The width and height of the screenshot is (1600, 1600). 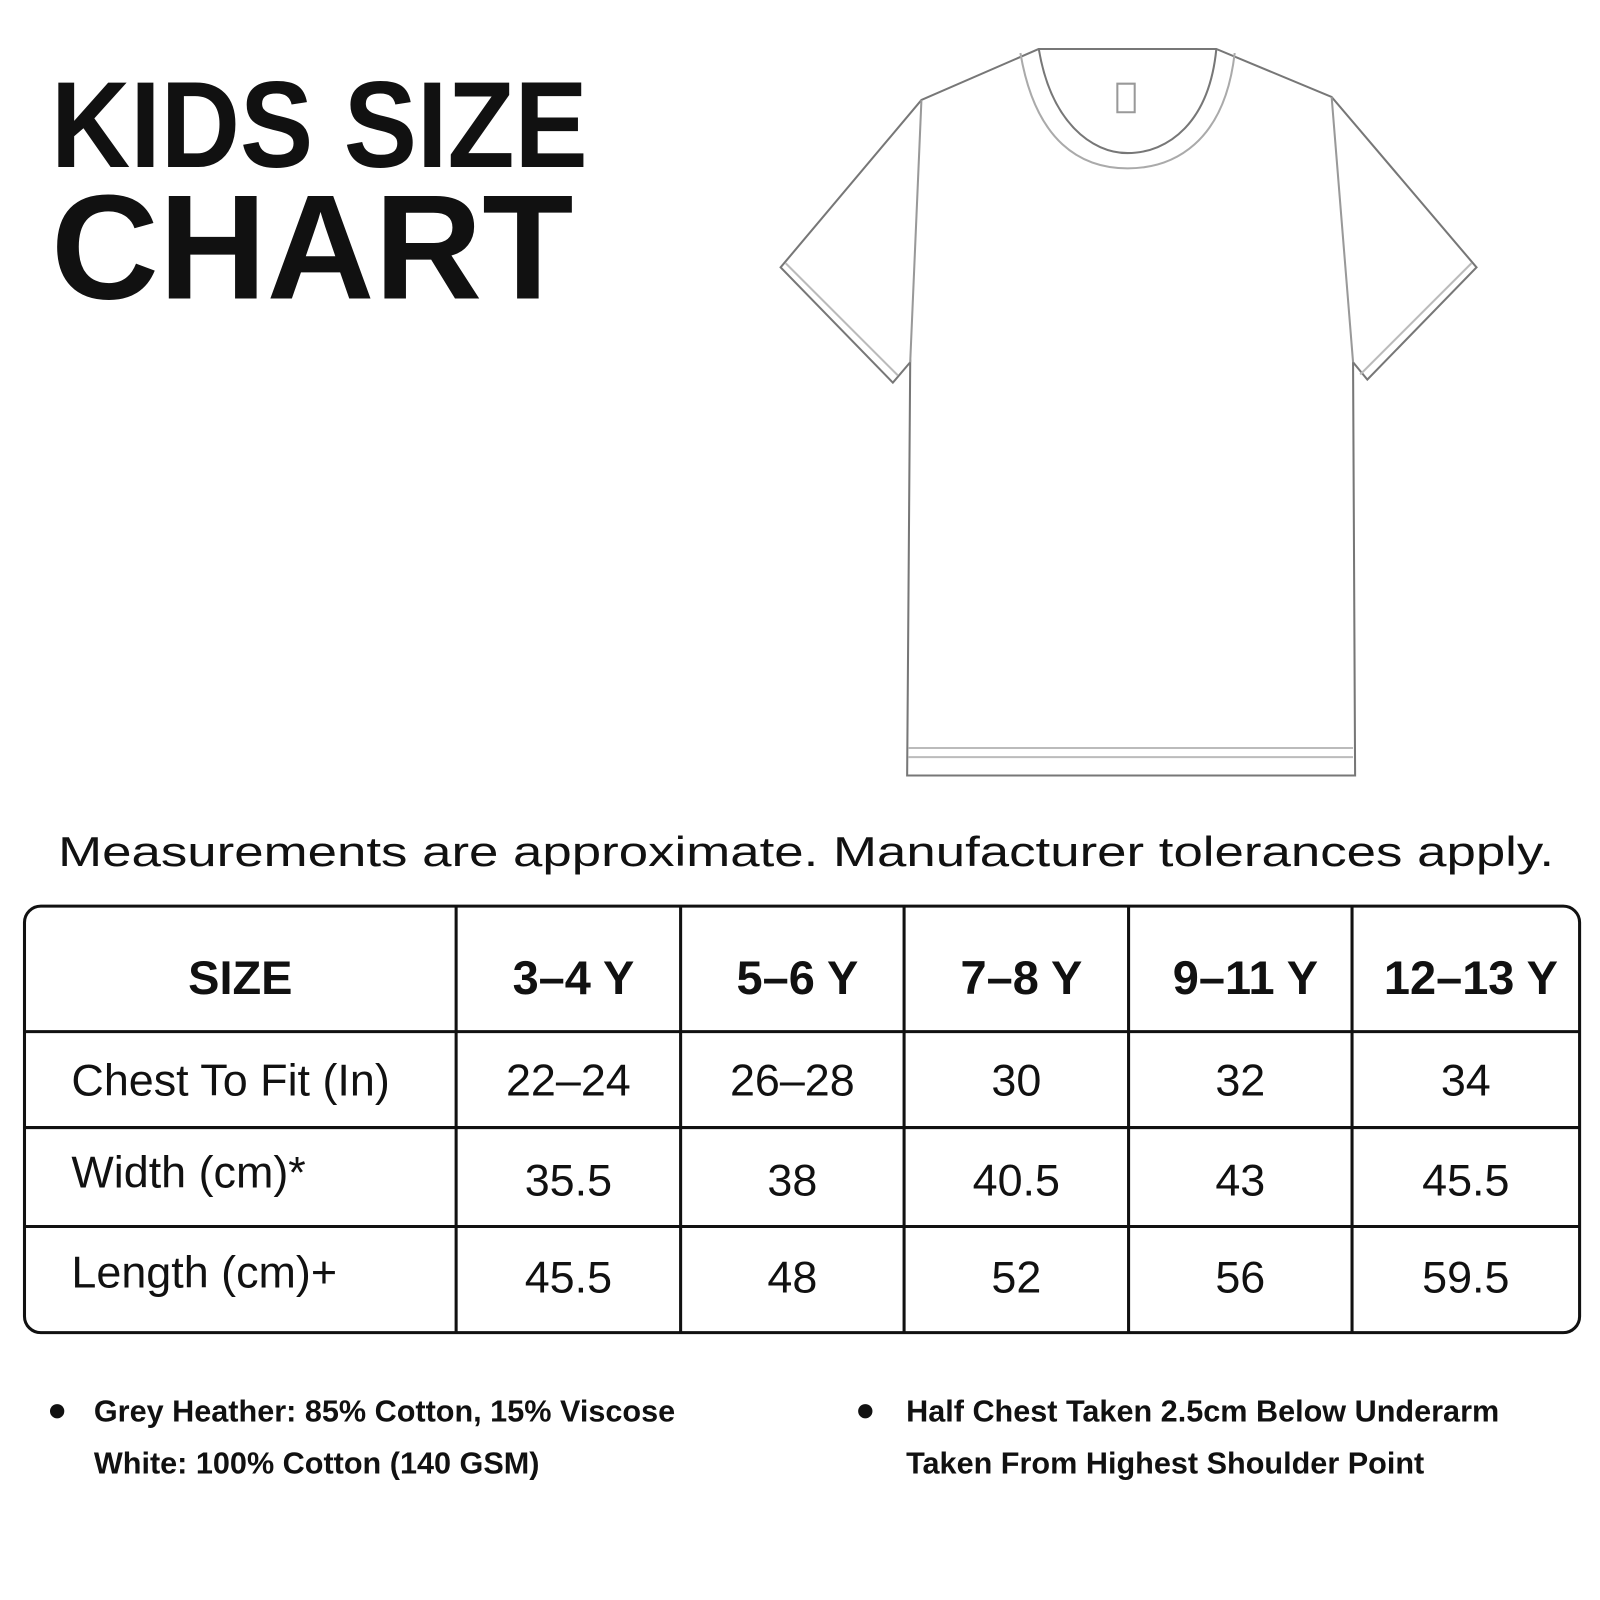 What do you see at coordinates (1165, 1463) in the screenshot?
I see `bullet-text: Taken From Highest Shoulder Point` at bounding box center [1165, 1463].